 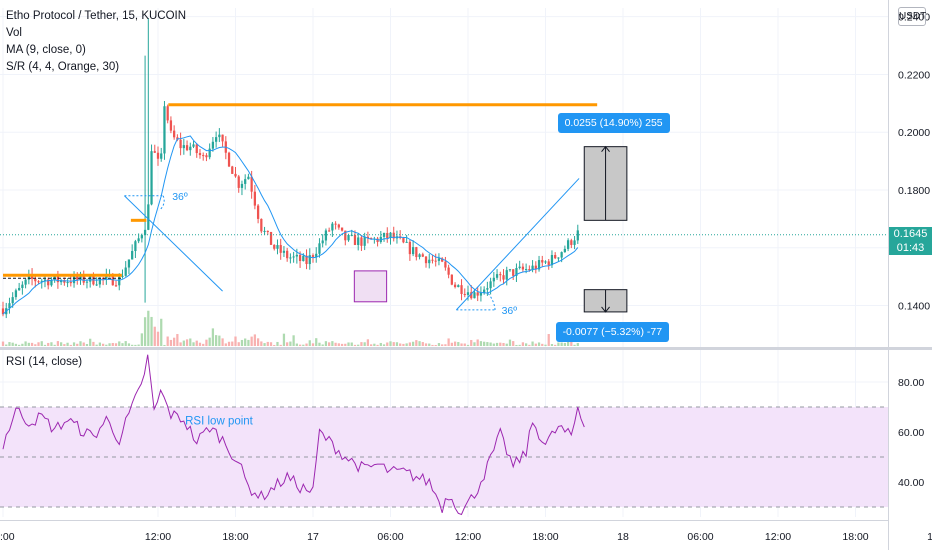 What do you see at coordinates (219, 422) in the screenshot?
I see `rsi-low-point-annotation: RSI low point` at bounding box center [219, 422].